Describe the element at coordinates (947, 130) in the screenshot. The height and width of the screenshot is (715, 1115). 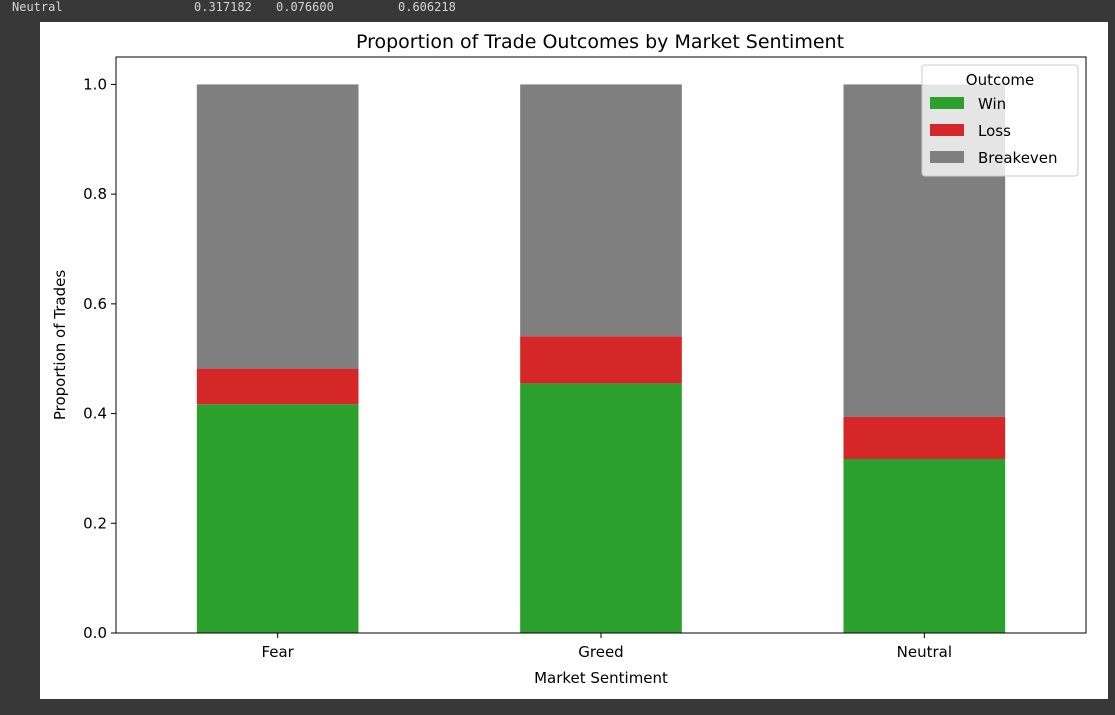
I see `legend-swatch-loss` at that location.